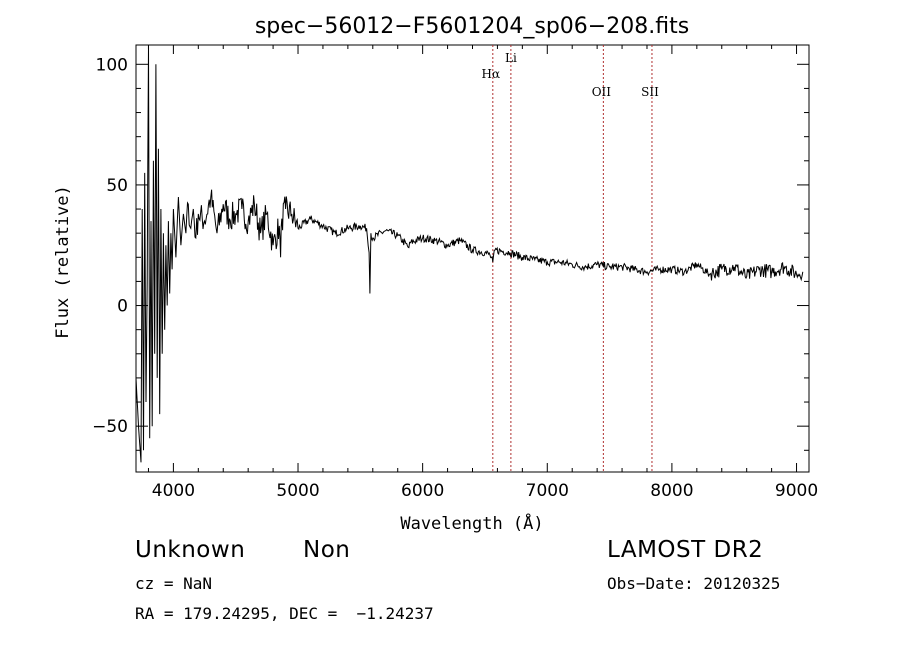 The height and width of the screenshot is (649, 900). What do you see at coordinates (297, 491) in the screenshot?
I see `x-tick-label: 5000` at bounding box center [297, 491].